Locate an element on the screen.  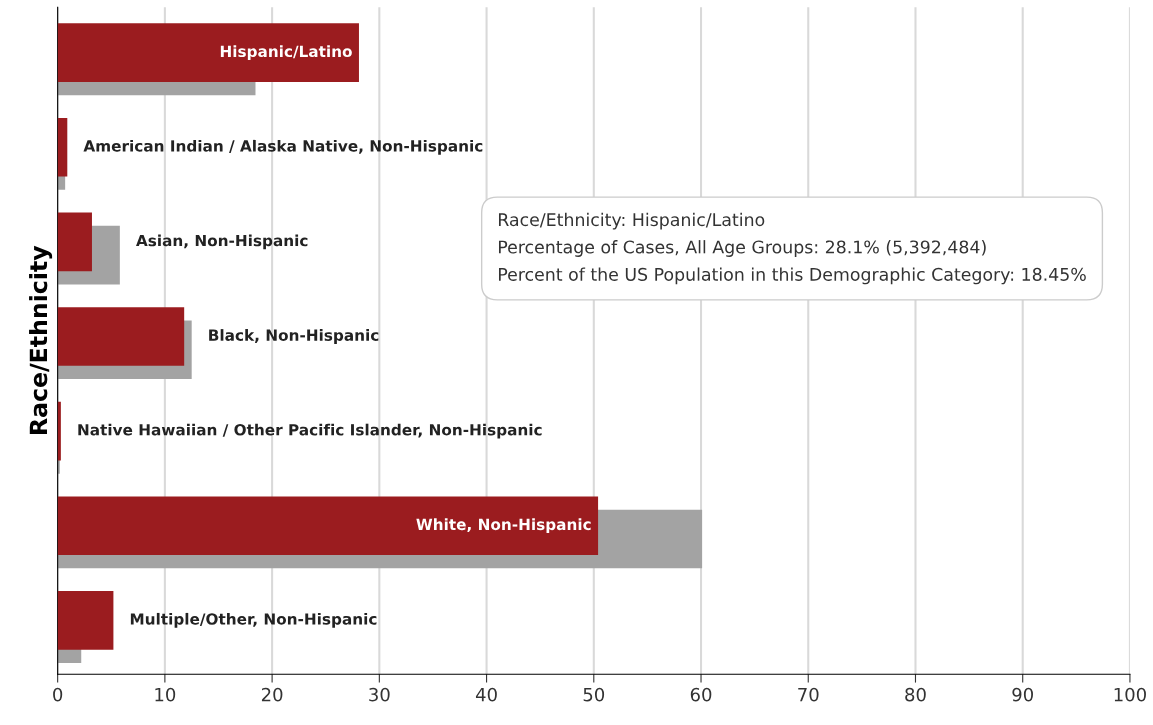
x-tick-label: 60 is located at coordinates (701, 694).